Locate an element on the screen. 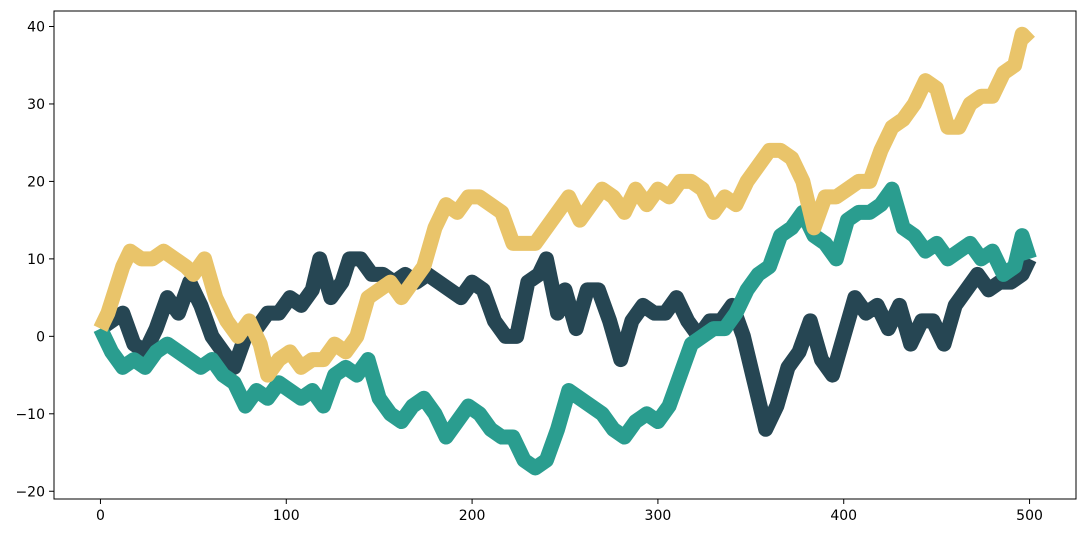  y-tick-label: 20 is located at coordinates (36, 182).